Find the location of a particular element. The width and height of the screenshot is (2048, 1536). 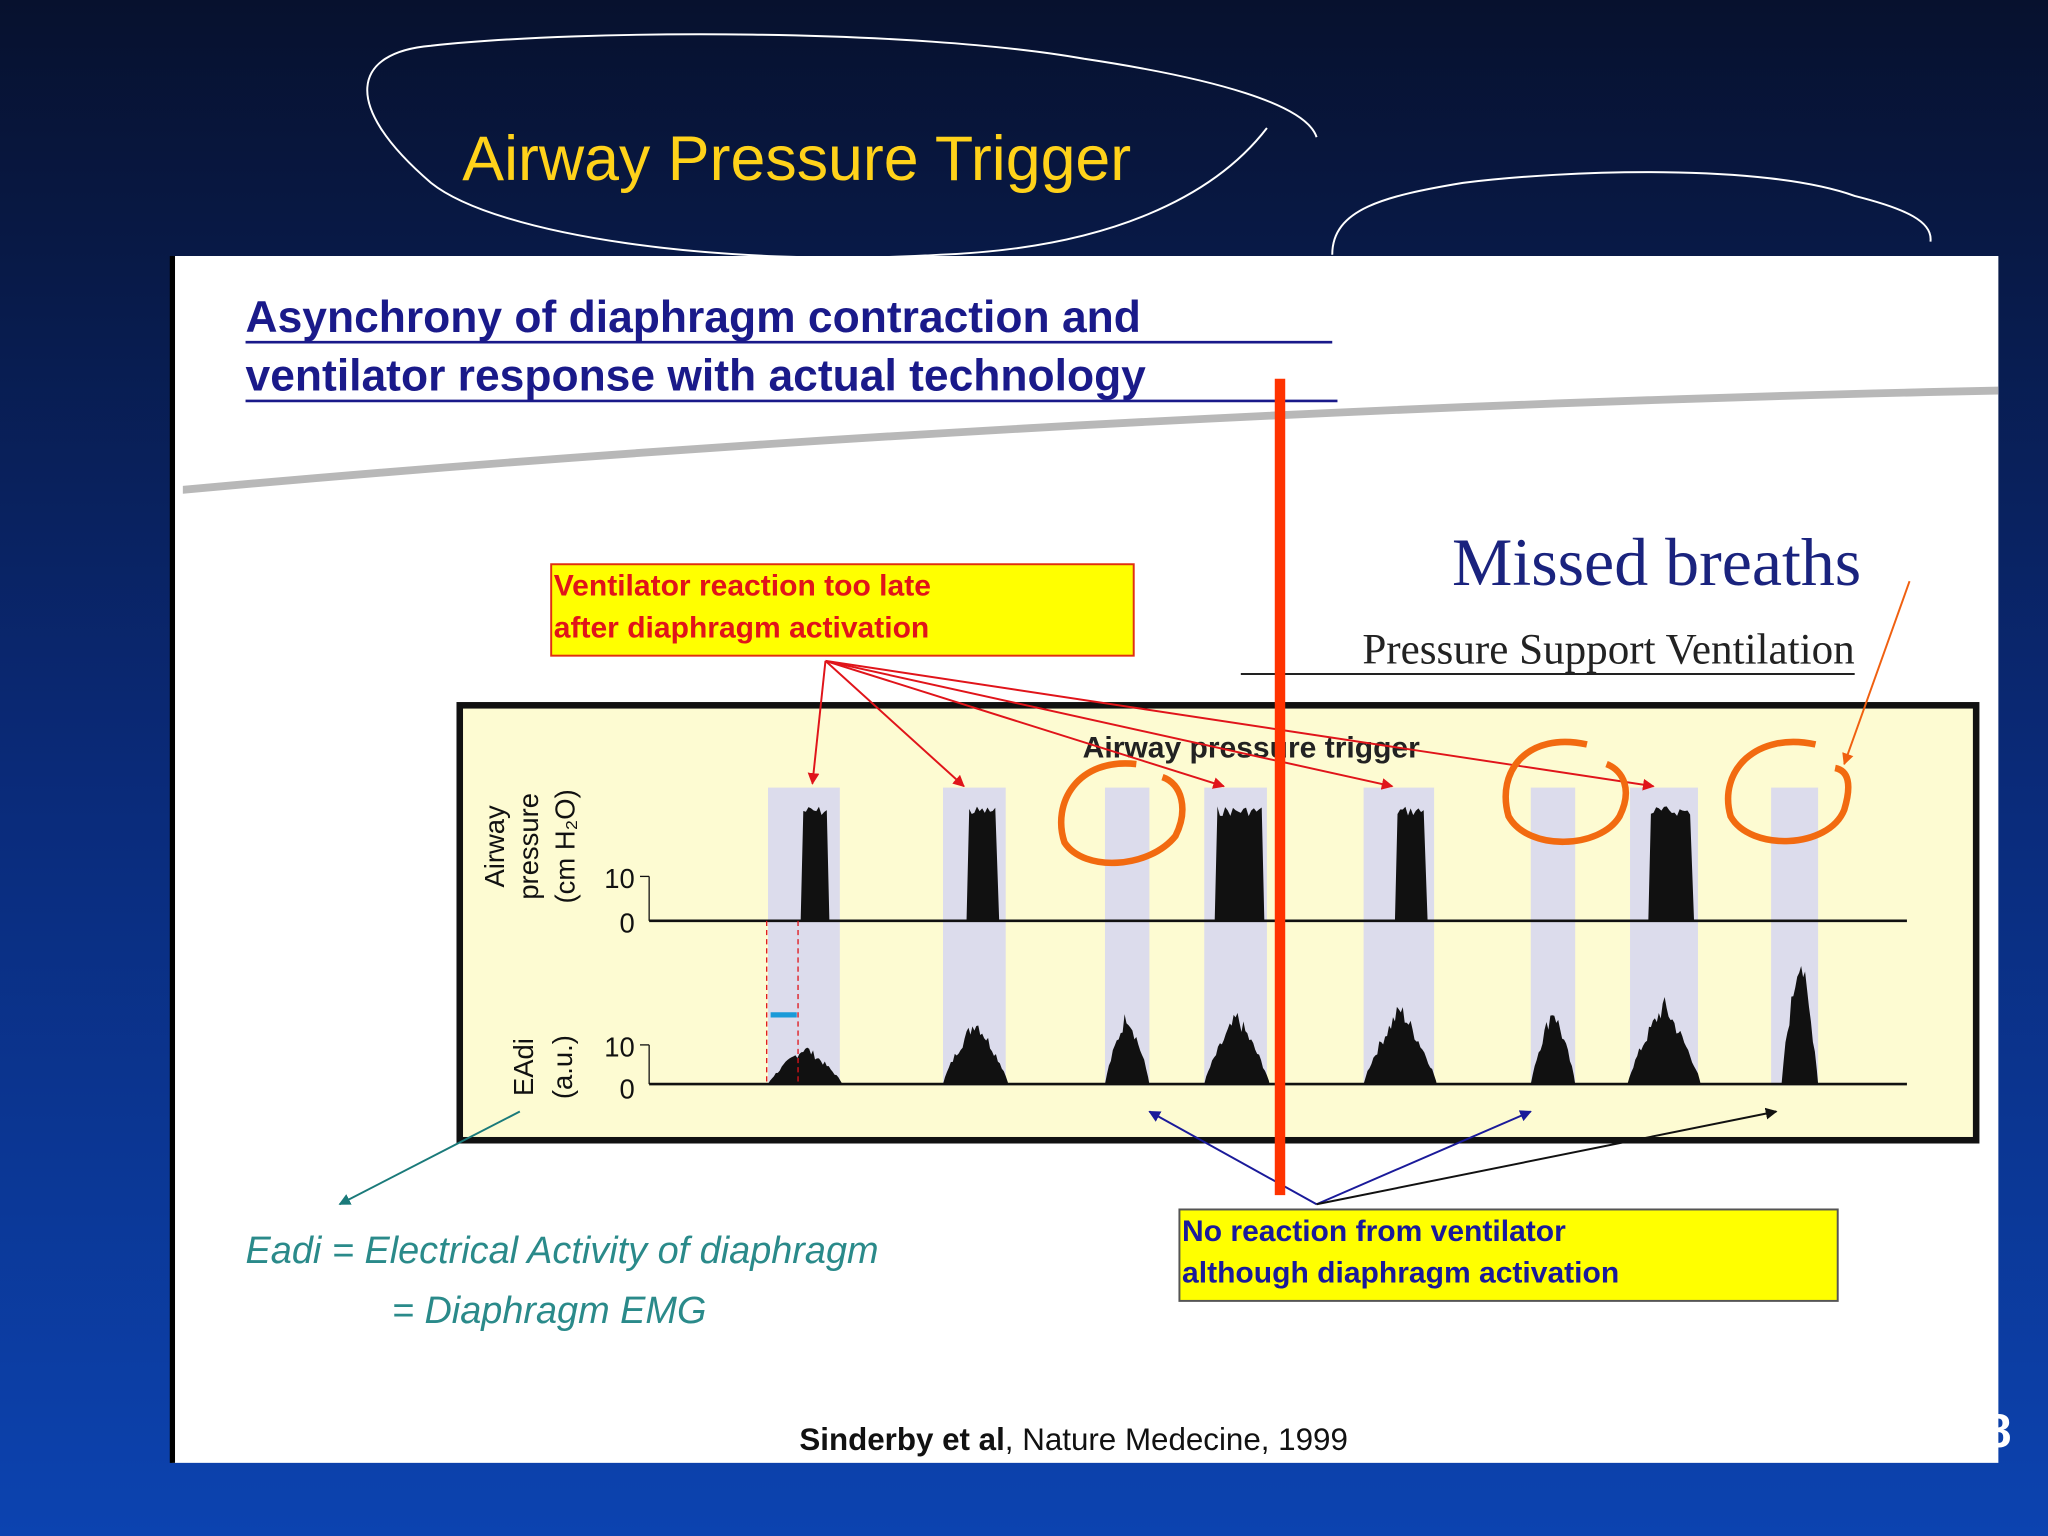

pen-circles is located at coordinates (1454, 802).